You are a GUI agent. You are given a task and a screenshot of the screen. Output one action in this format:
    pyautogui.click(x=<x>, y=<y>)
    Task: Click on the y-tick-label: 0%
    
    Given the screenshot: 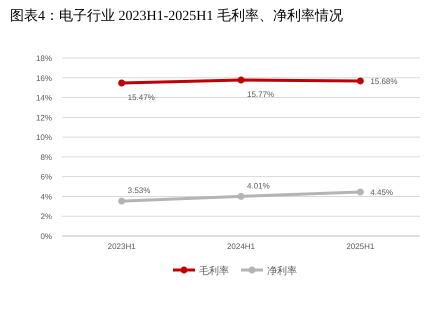 What is the action you would take?
    pyautogui.click(x=46, y=236)
    